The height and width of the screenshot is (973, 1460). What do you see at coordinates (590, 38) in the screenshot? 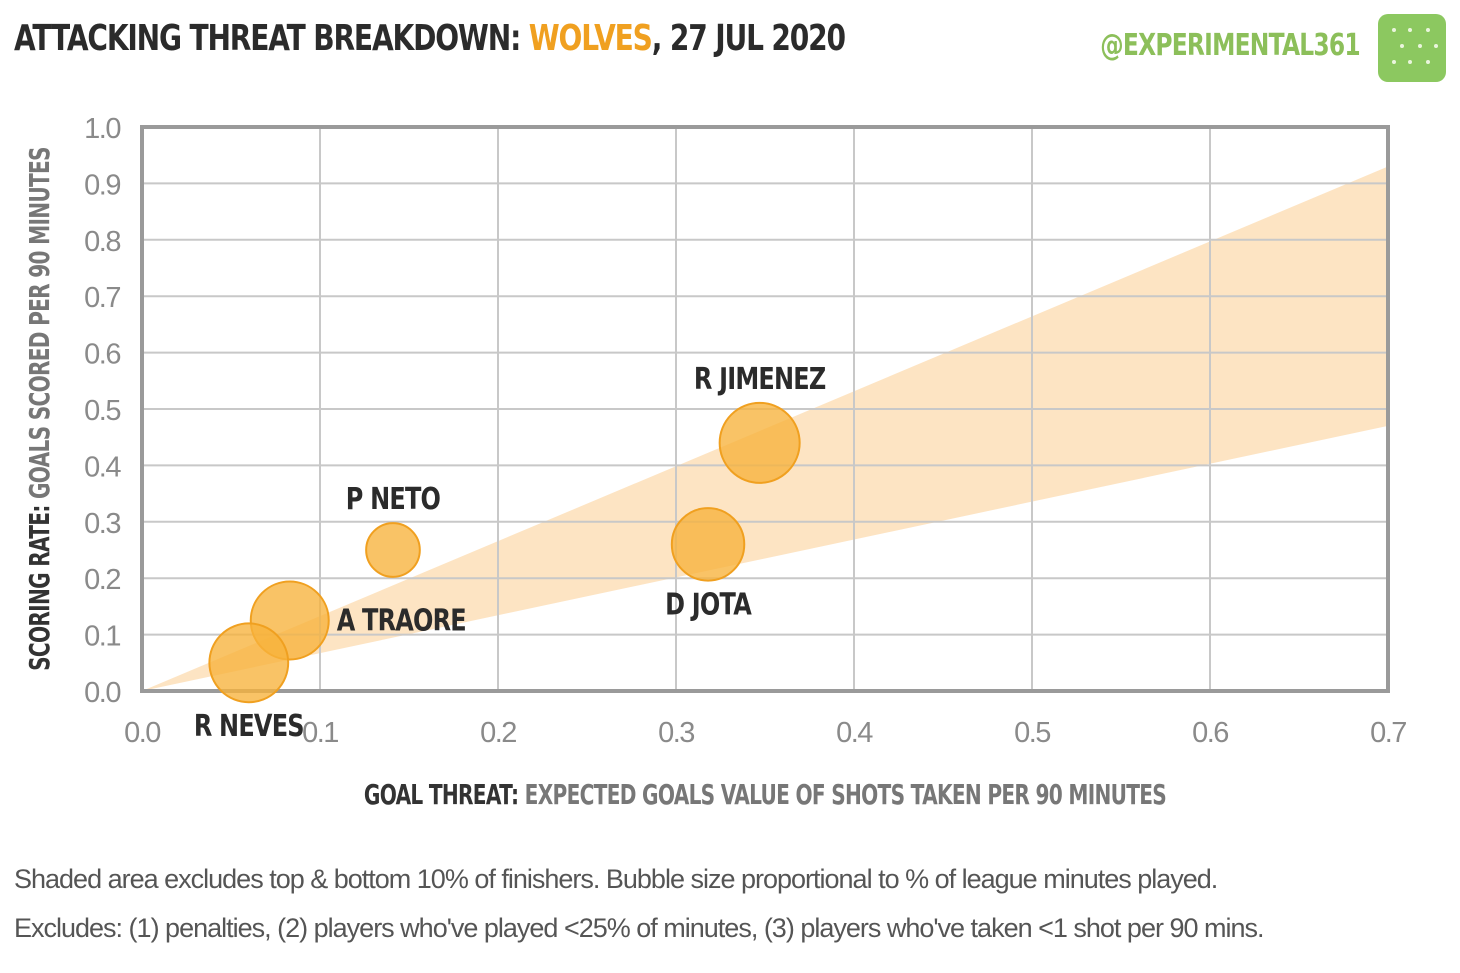
I see `title-team: WOLVES` at bounding box center [590, 38].